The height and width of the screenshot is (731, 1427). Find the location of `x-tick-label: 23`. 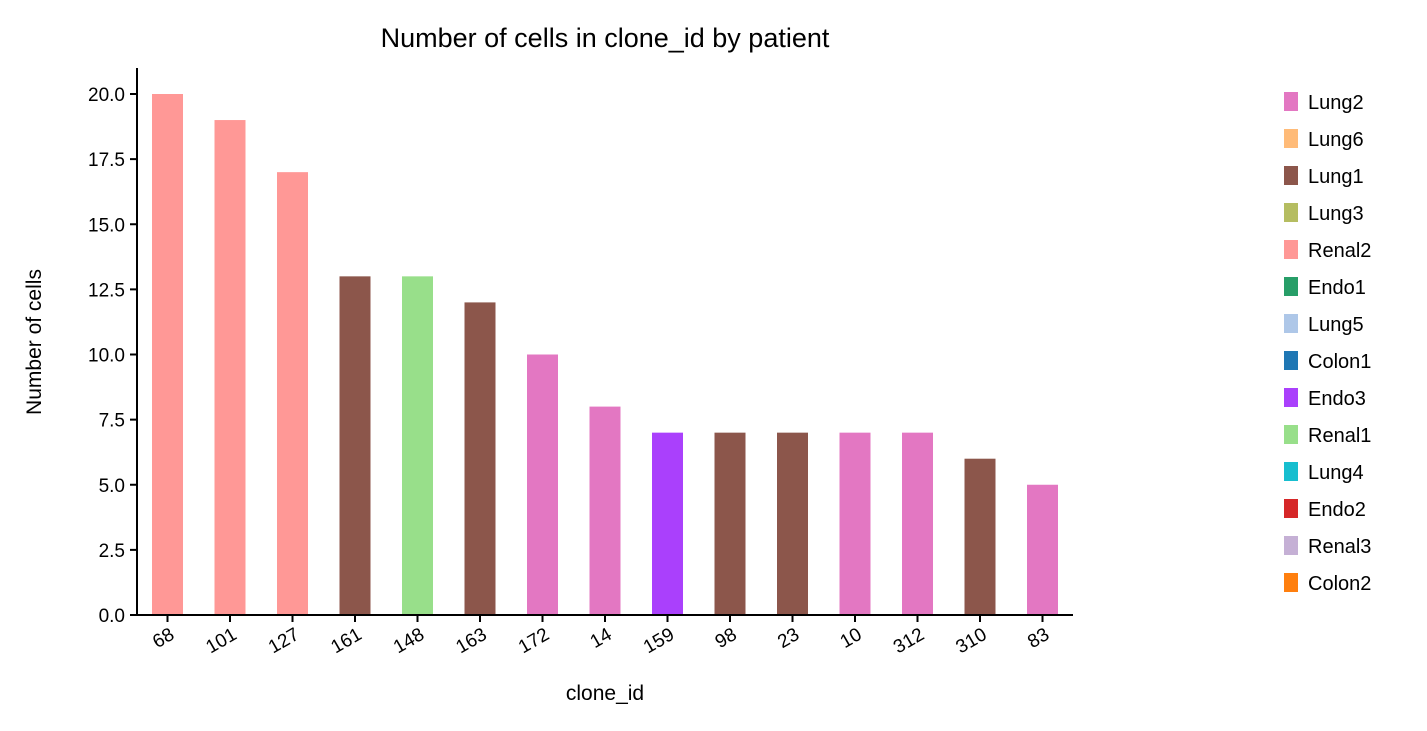

x-tick-label: 23 is located at coordinates (788, 638).